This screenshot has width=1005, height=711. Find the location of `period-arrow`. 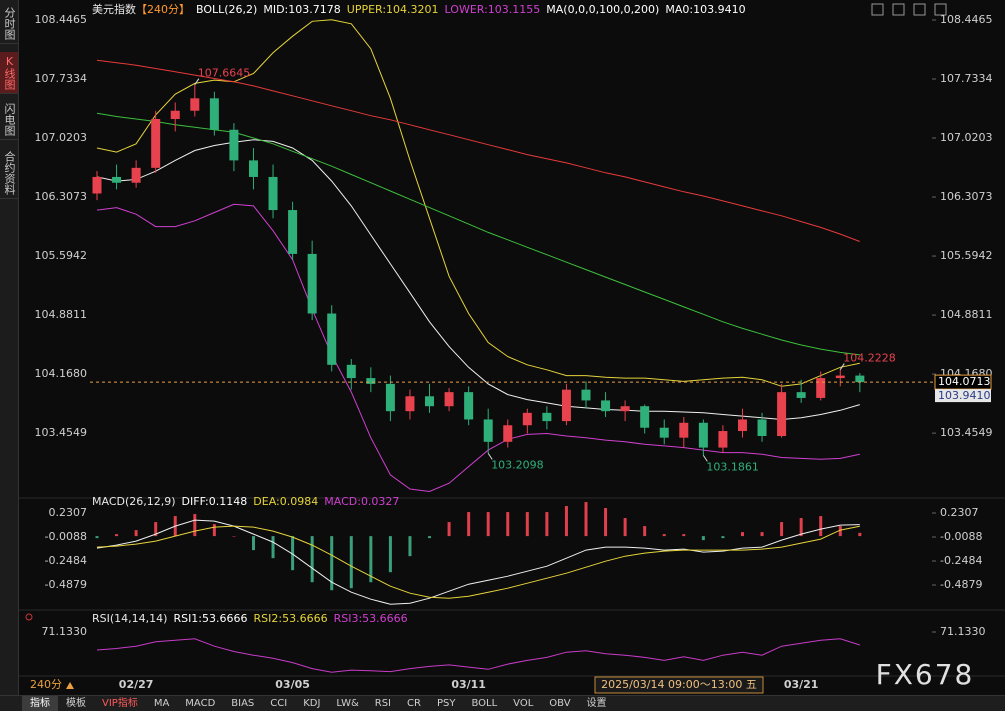

period-arrow is located at coordinates (70, 685).